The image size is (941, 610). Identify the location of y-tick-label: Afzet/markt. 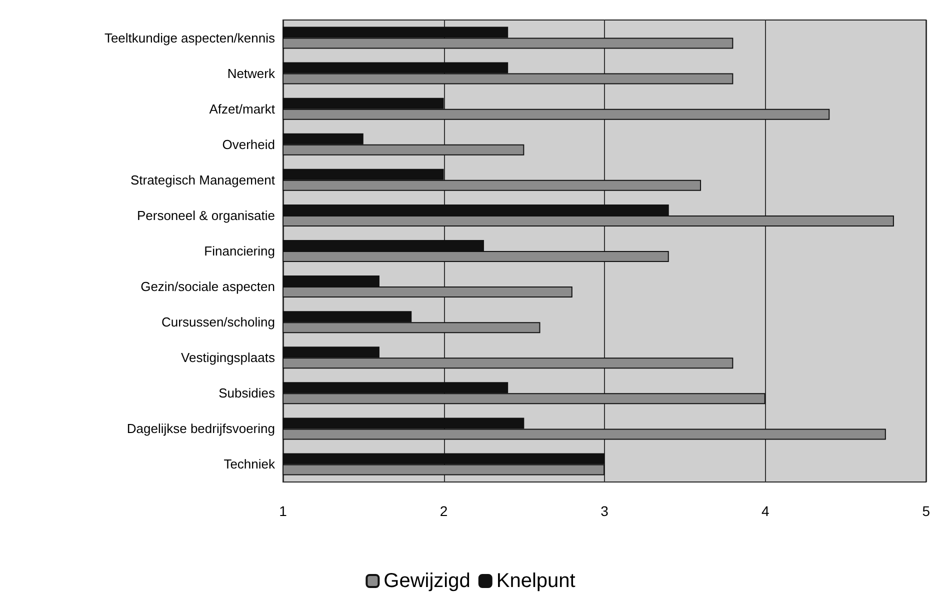
(242, 108).